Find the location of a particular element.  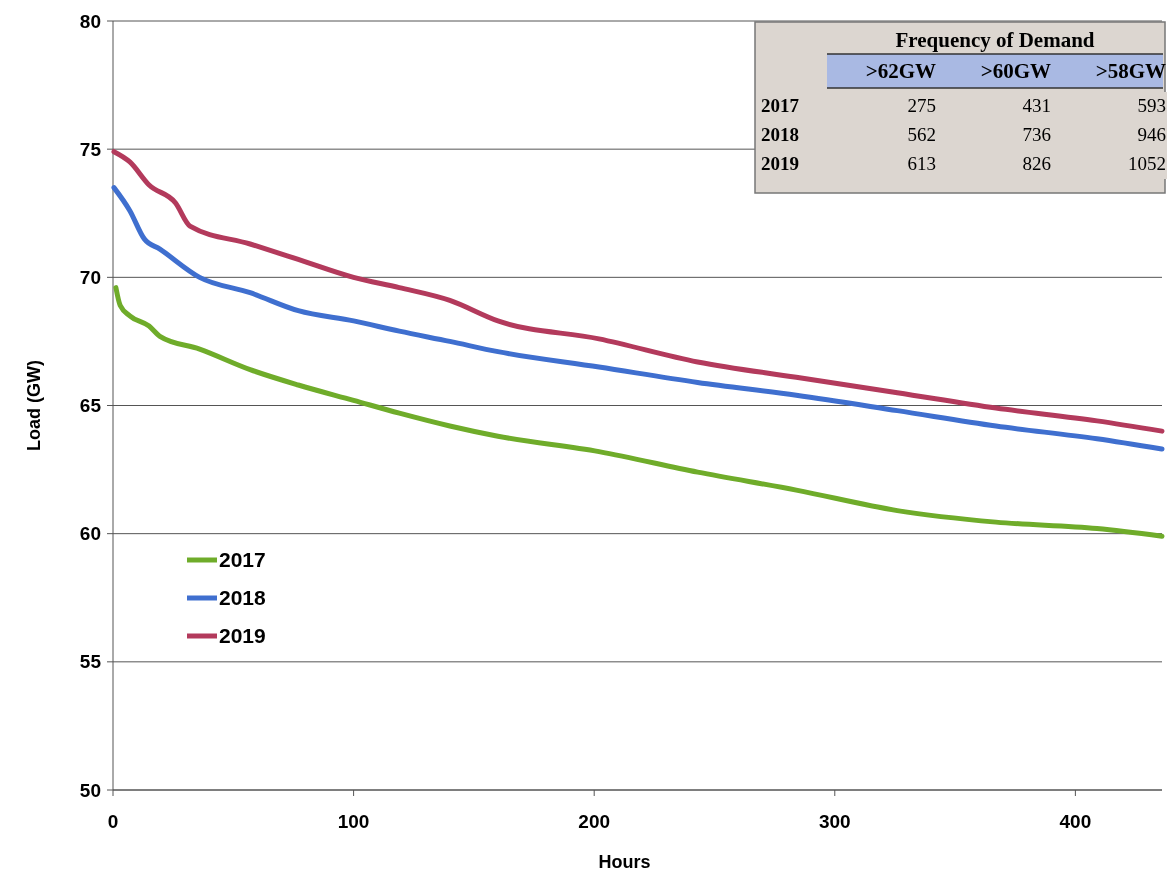

x-tick-label: >58GW is located at coordinates (1130, 71).